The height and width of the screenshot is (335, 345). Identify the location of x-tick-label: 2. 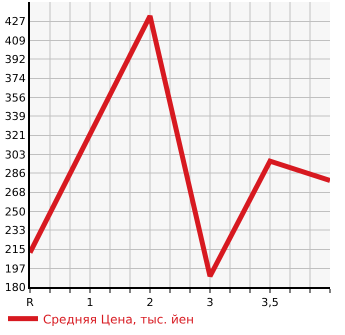
(150, 303).